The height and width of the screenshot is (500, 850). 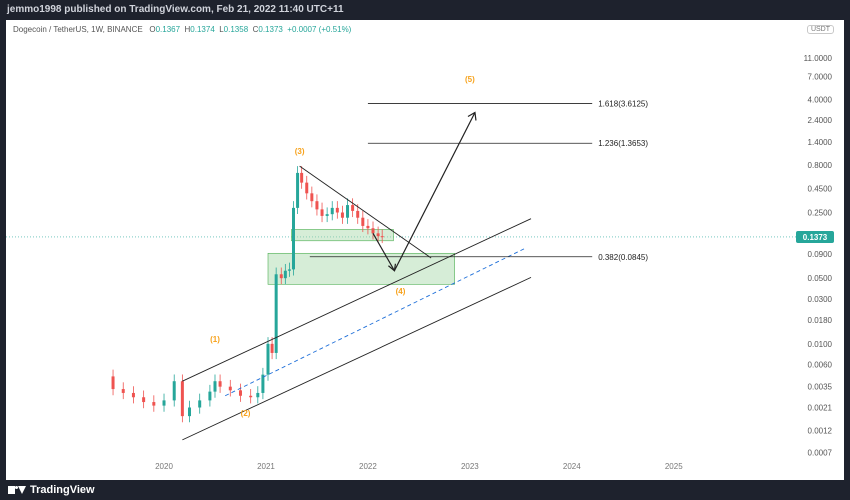 What do you see at coordinates (187, 29) in the screenshot?
I see `high-label: H` at bounding box center [187, 29].